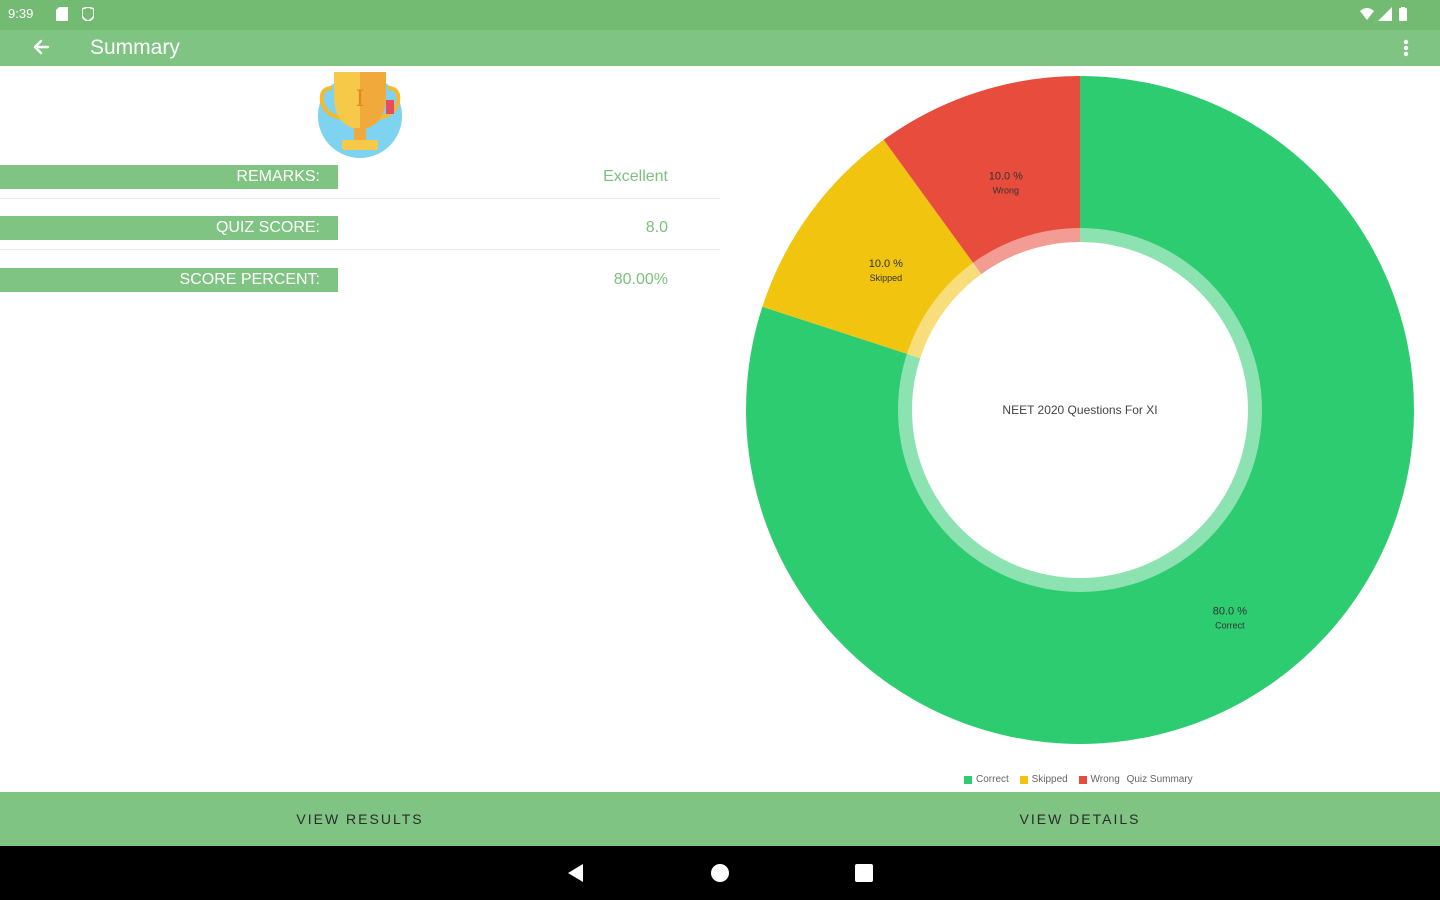 The height and width of the screenshot is (900, 1440). I want to click on remarks-label: REMARKS:, so click(169, 177).